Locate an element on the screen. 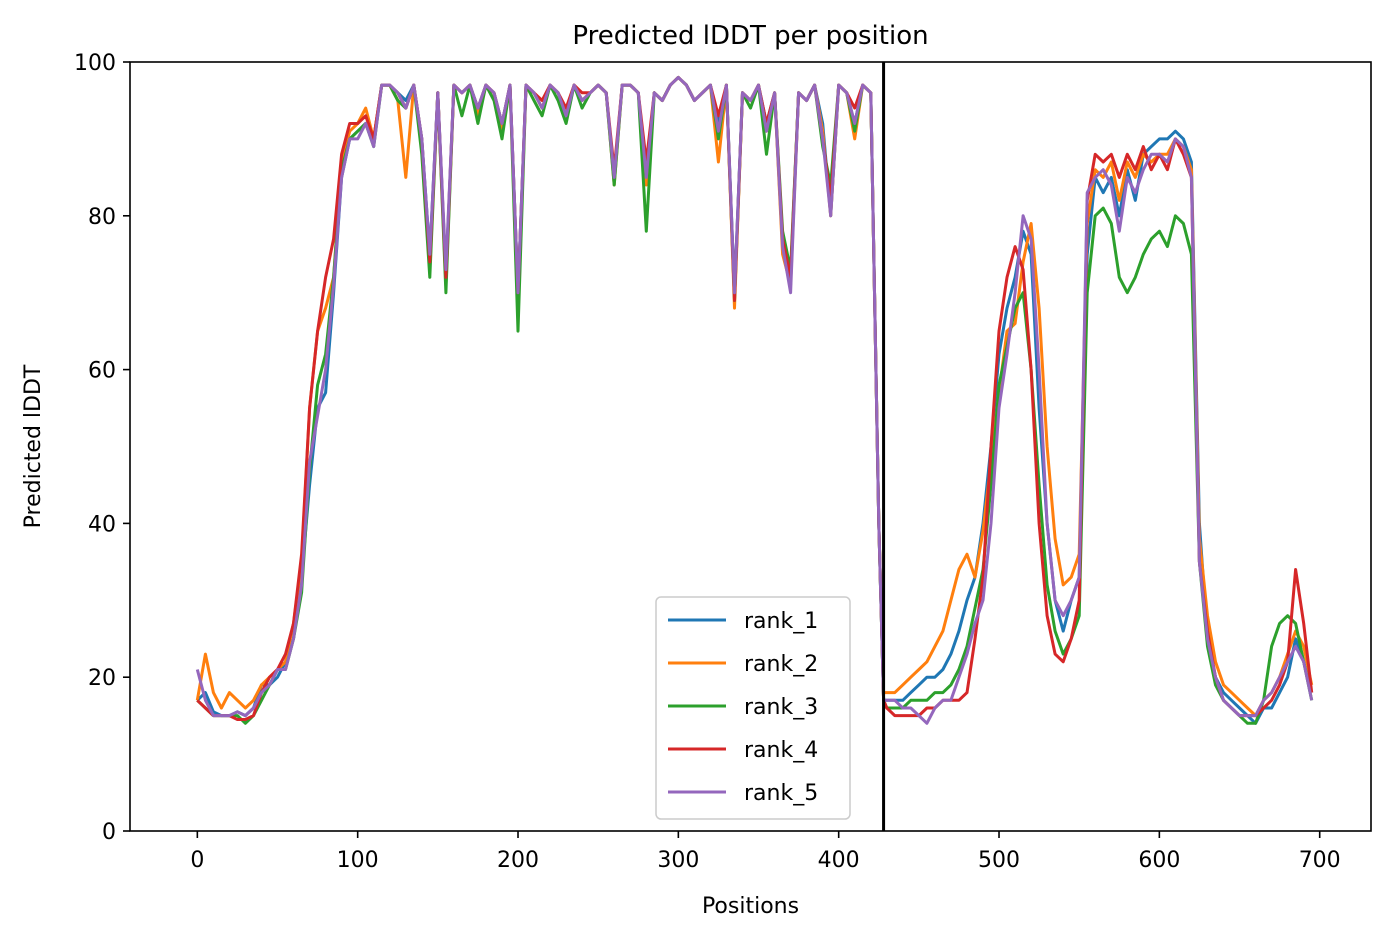 This screenshot has height=939, width=1391. y-tick-label: 80 is located at coordinates (102, 217).